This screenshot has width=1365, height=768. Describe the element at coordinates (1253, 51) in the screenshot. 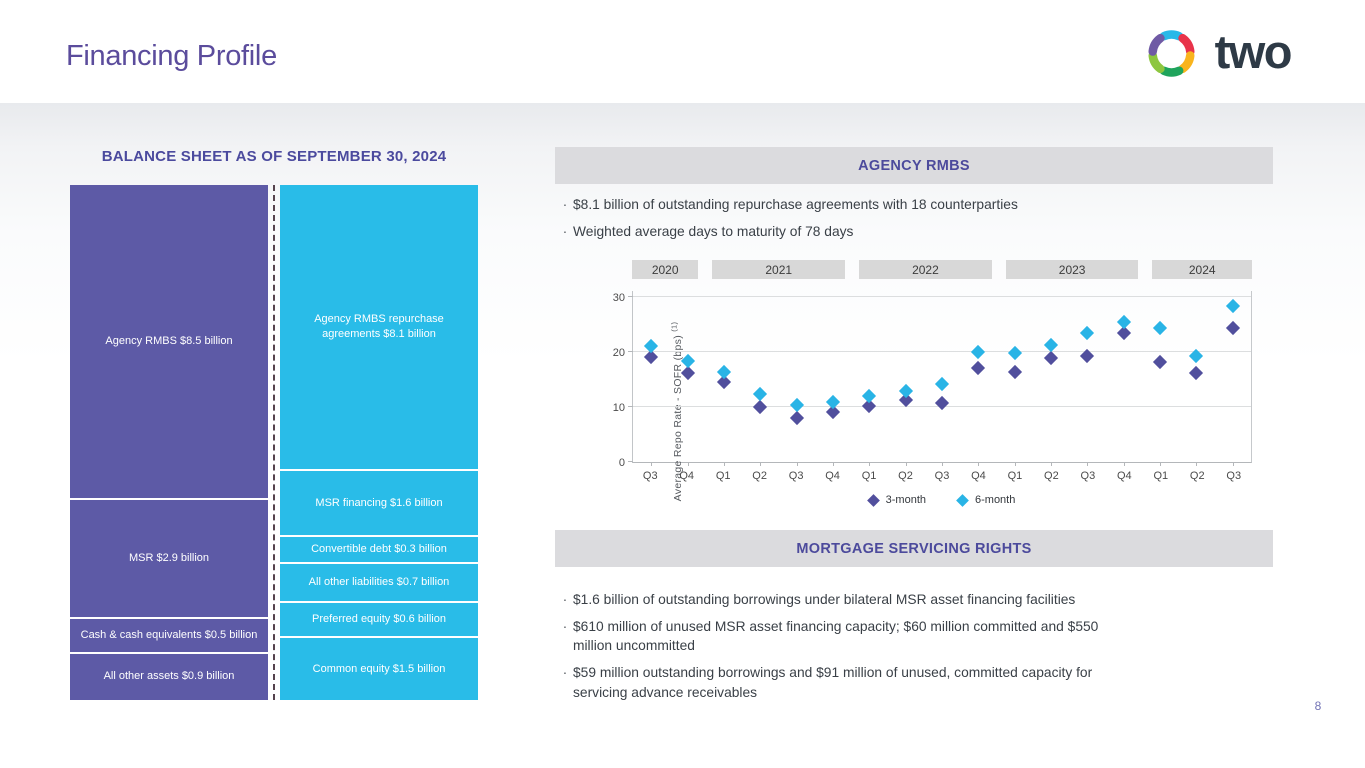

I see `logo-wordmark: two` at that location.